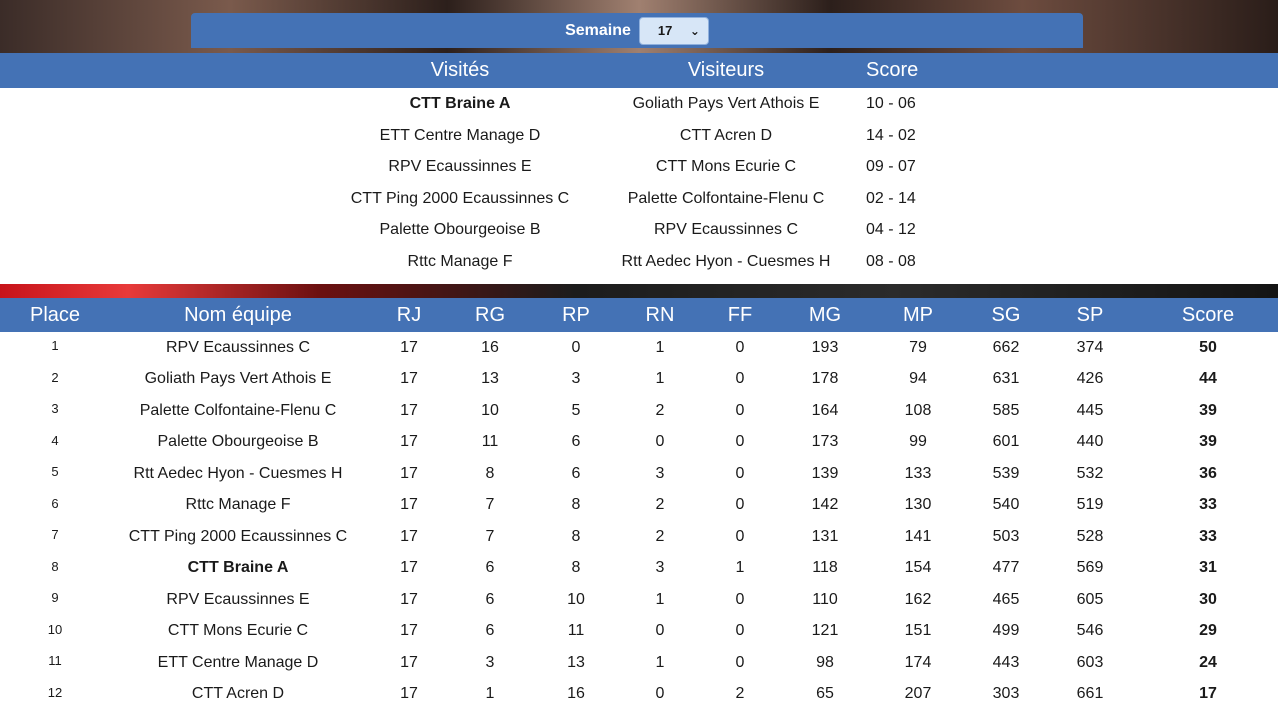 The height and width of the screenshot is (715, 1278). Describe the element at coordinates (460, 167) in the screenshot. I see `match-home-team: RPV Ecaussinnes E` at that location.